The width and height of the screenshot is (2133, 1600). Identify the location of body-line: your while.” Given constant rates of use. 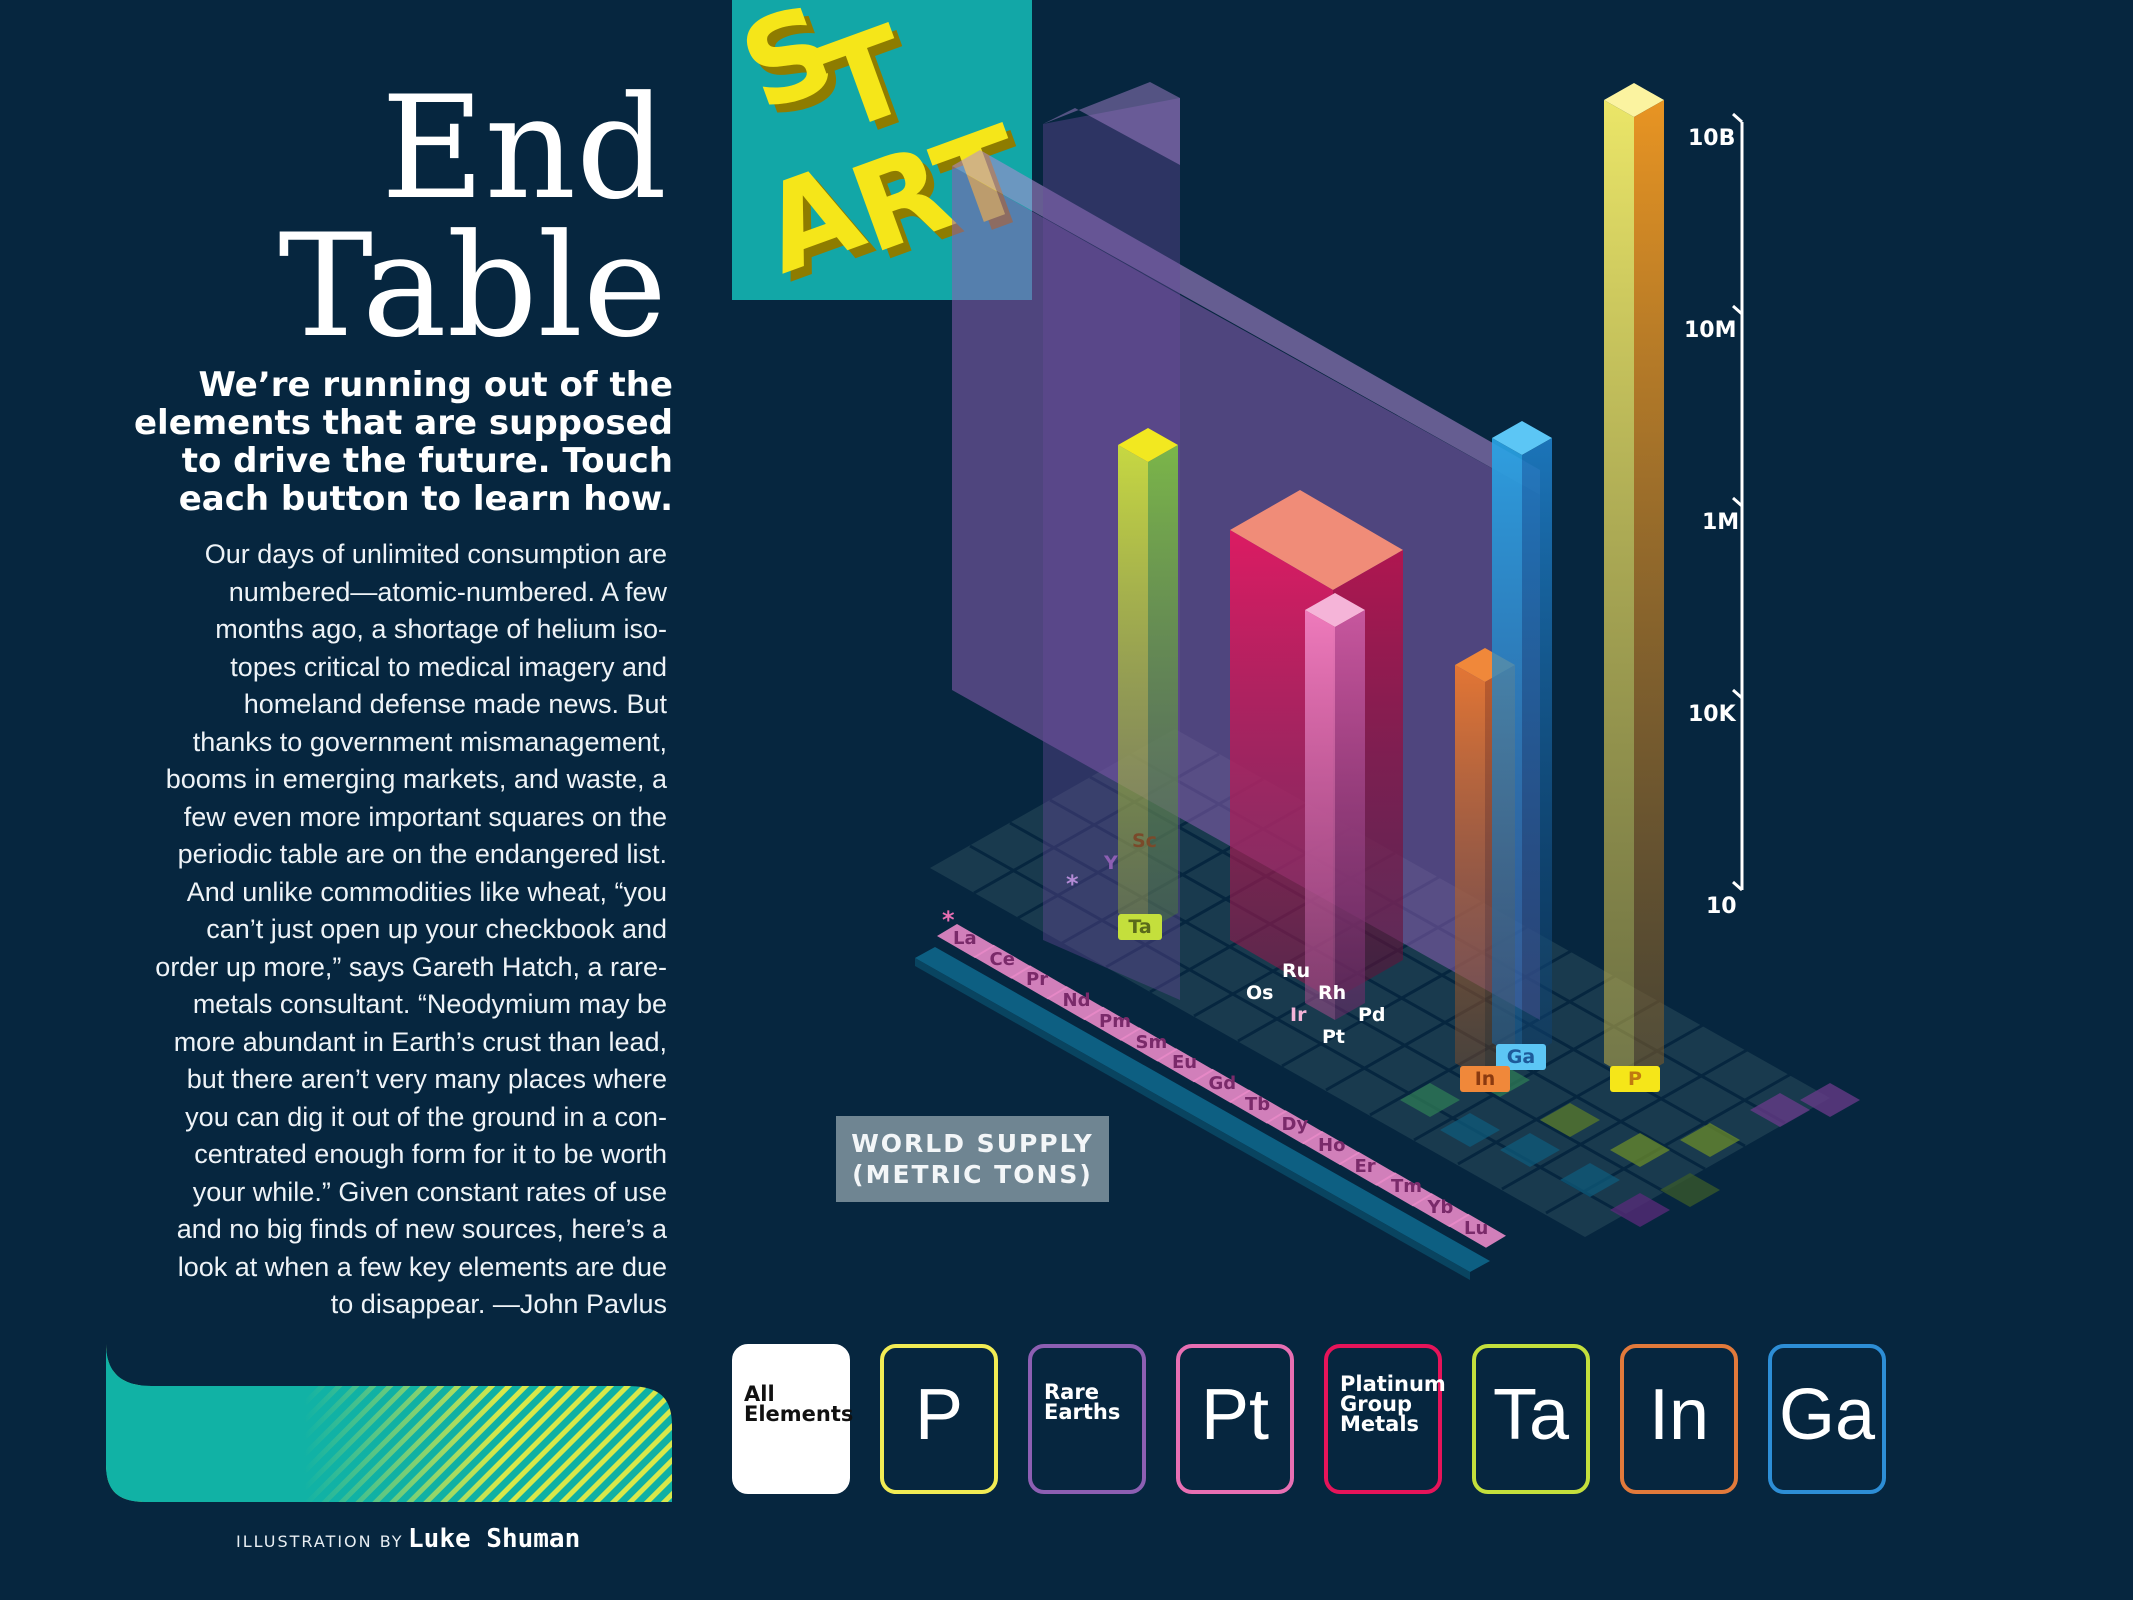
(429, 1191).